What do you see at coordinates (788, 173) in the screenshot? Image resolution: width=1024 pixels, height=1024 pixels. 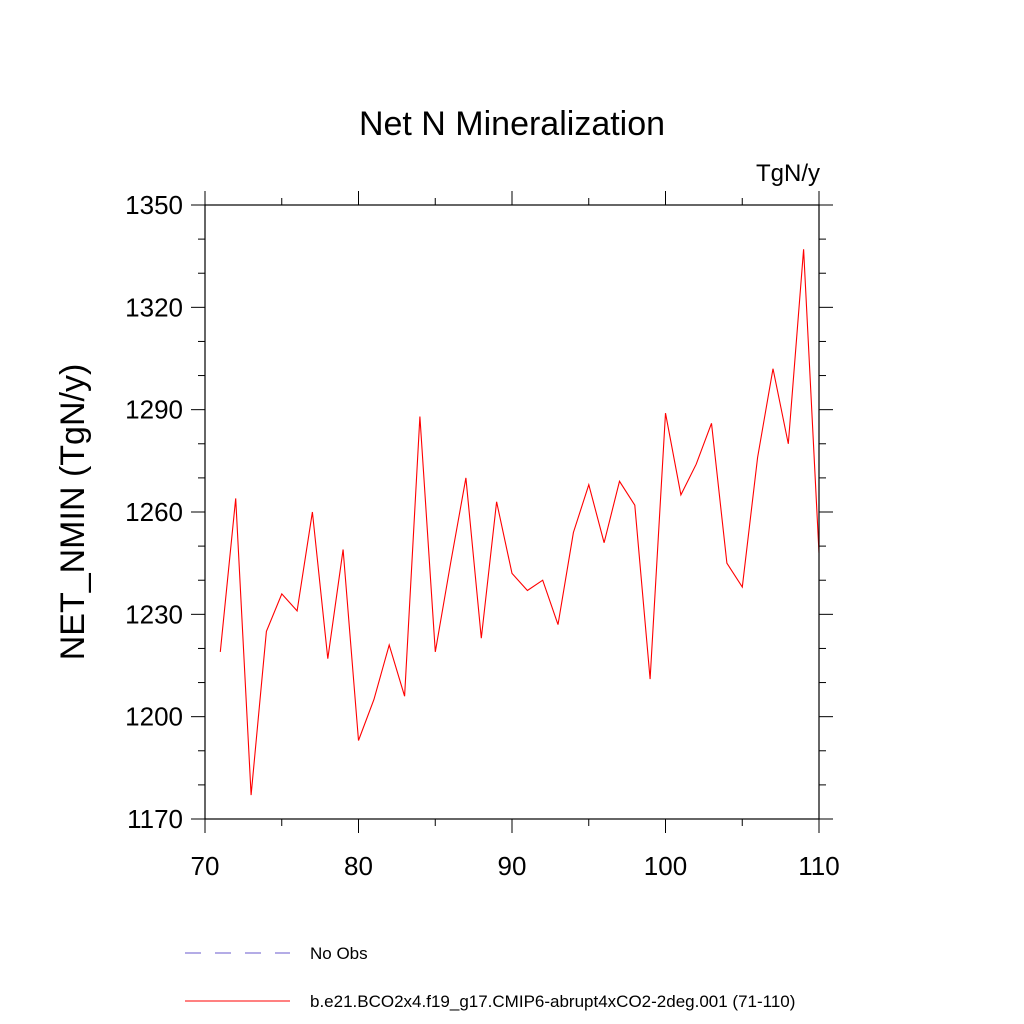 I see `units-label: TgN/y` at bounding box center [788, 173].